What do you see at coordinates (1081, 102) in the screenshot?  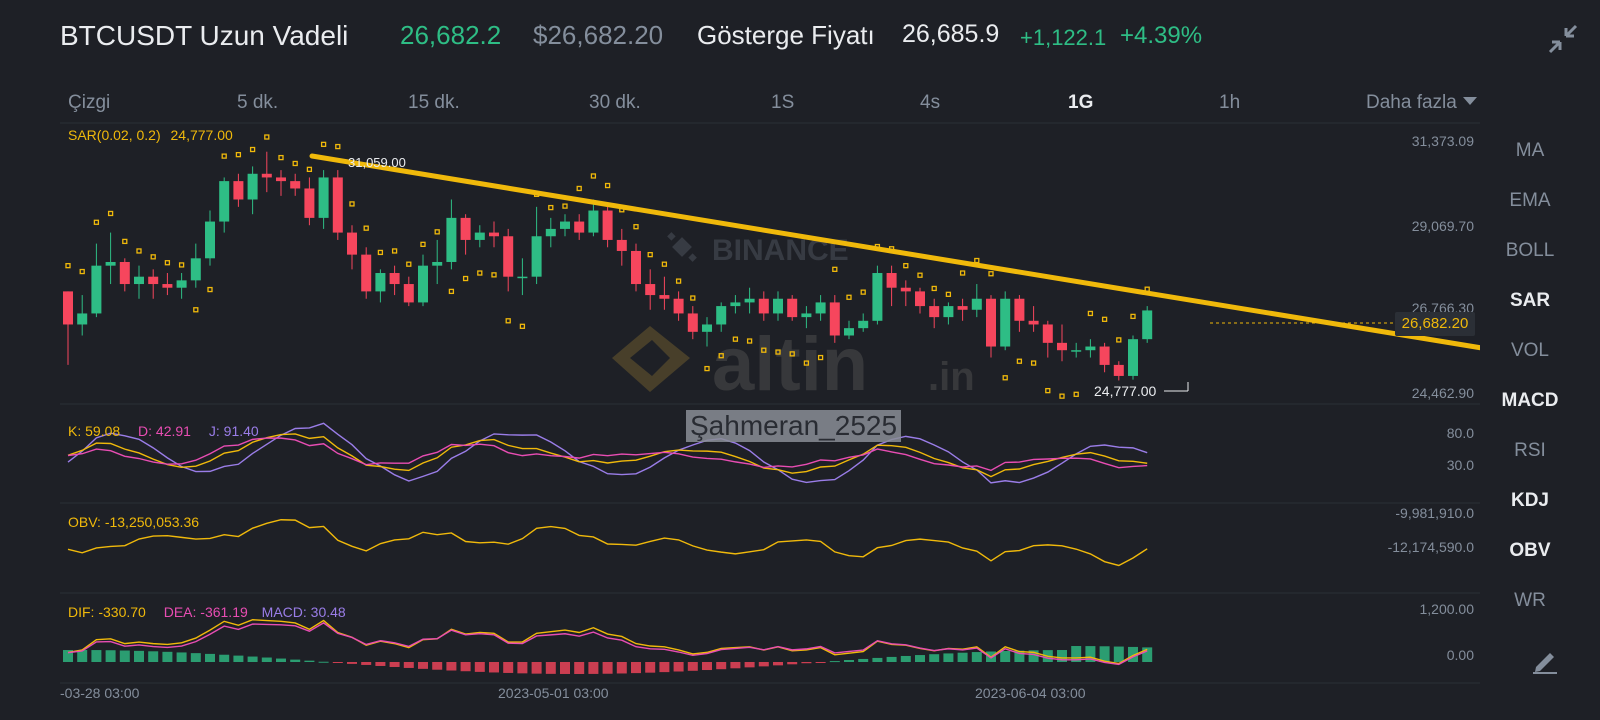 I see `tab-1d: 1G` at bounding box center [1081, 102].